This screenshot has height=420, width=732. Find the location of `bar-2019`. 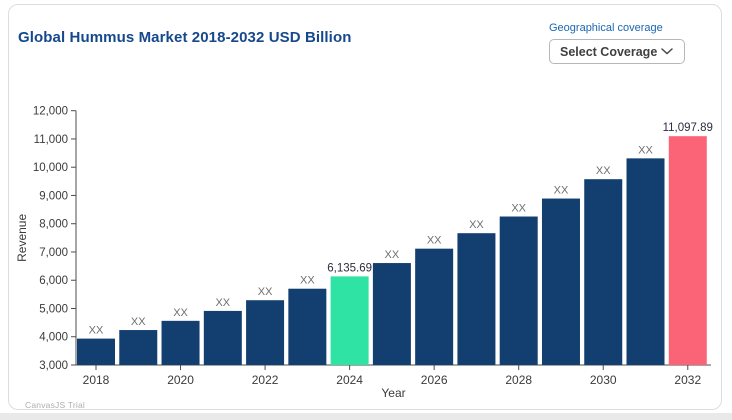

bar-2019 is located at coordinates (138, 347).